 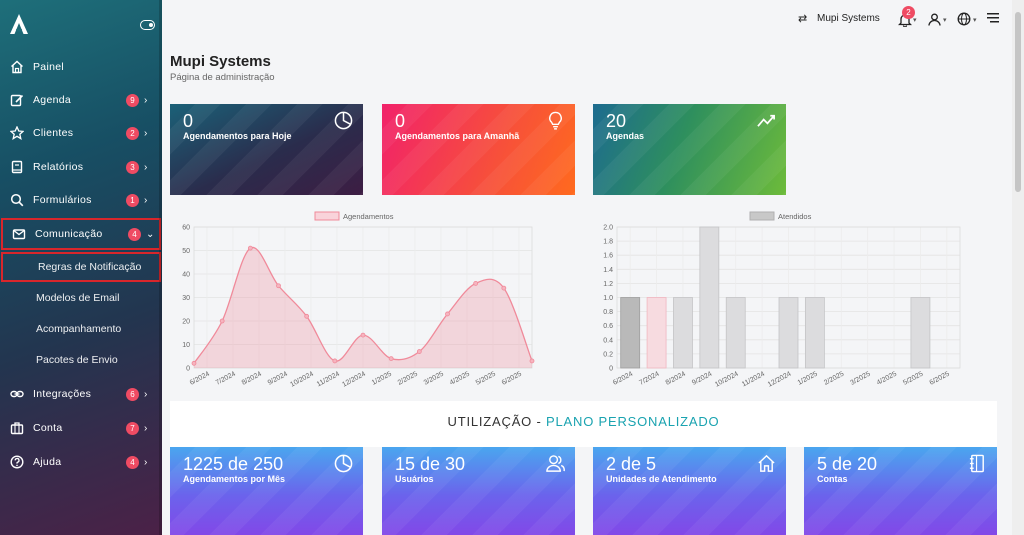 I want to click on x-tick-label: 2/2025, so click(x=408, y=379).